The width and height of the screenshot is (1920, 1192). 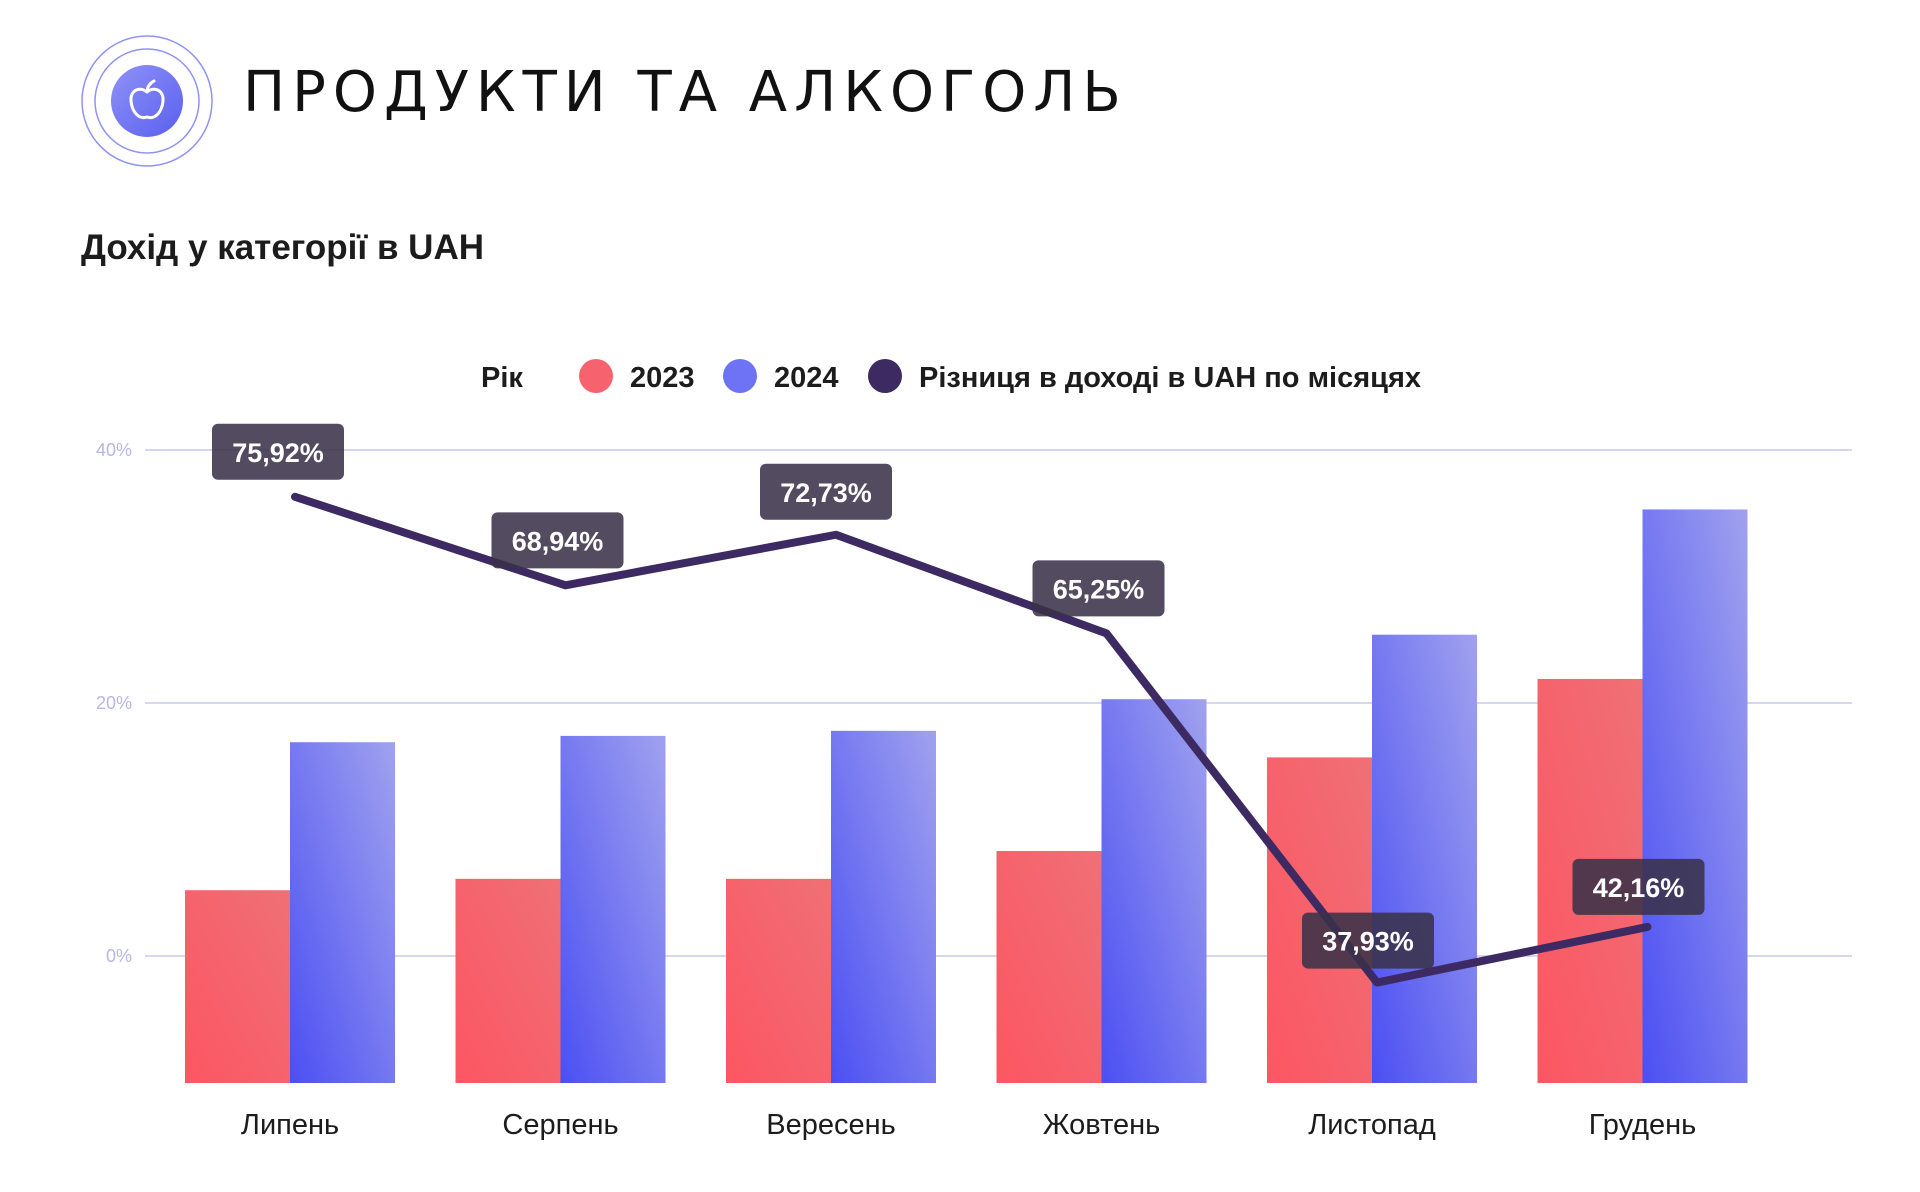 I want to click on legend-label-difference: Різниця в доході в UAH по місяцях, so click(x=1170, y=378).